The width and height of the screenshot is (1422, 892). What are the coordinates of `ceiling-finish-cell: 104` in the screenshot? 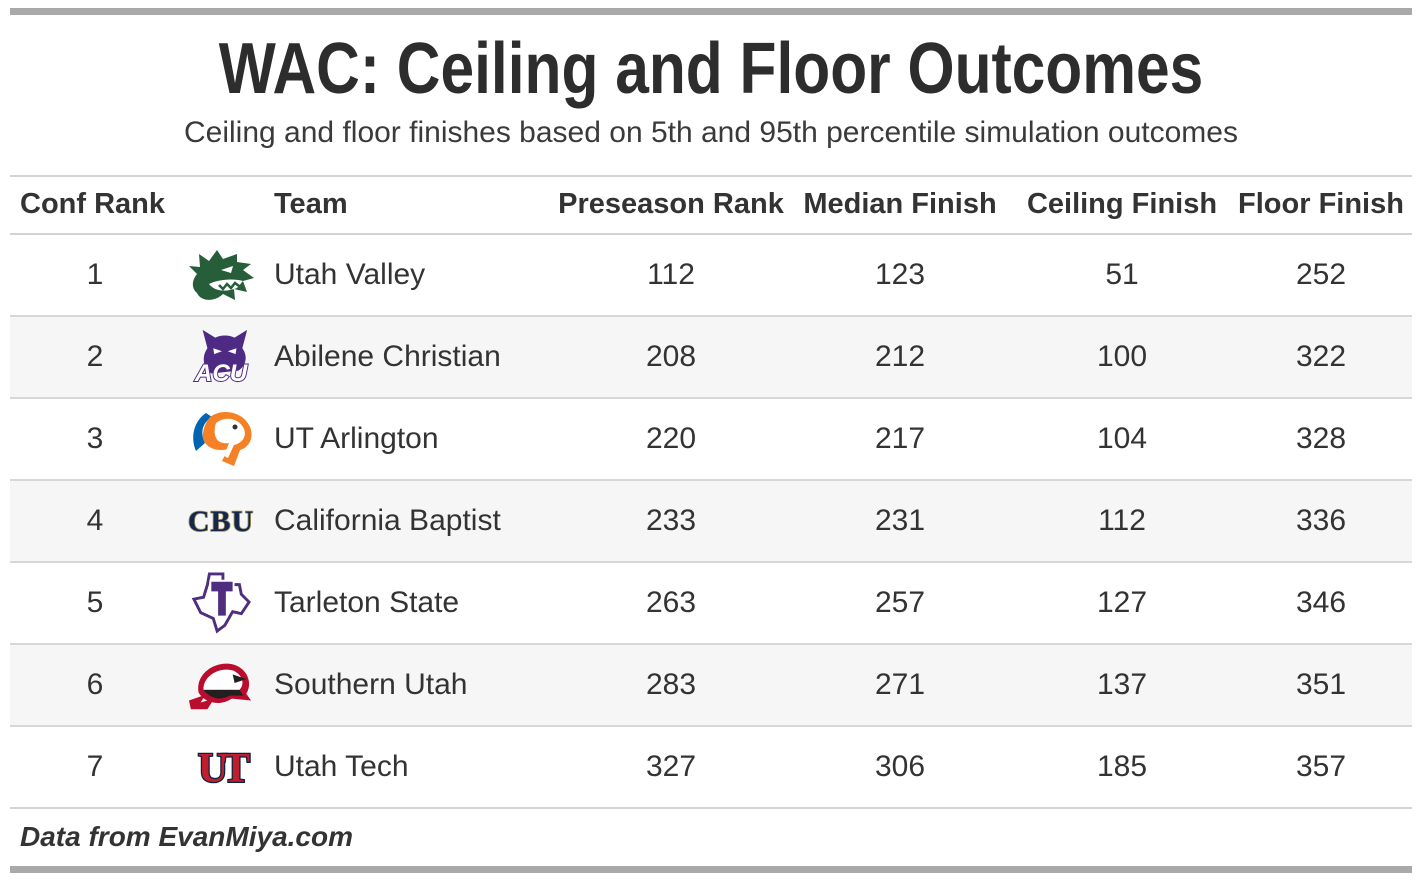 It's located at (1122, 438).